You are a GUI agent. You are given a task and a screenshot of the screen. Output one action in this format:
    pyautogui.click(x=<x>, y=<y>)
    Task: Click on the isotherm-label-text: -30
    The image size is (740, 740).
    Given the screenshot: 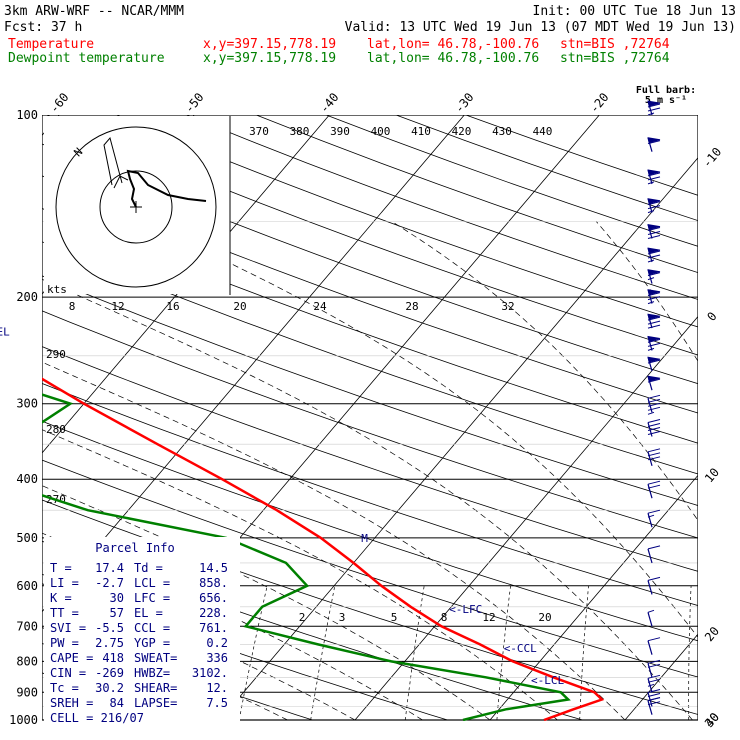 What is the action you would take?
    pyautogui.click(x=464, y=103)
    